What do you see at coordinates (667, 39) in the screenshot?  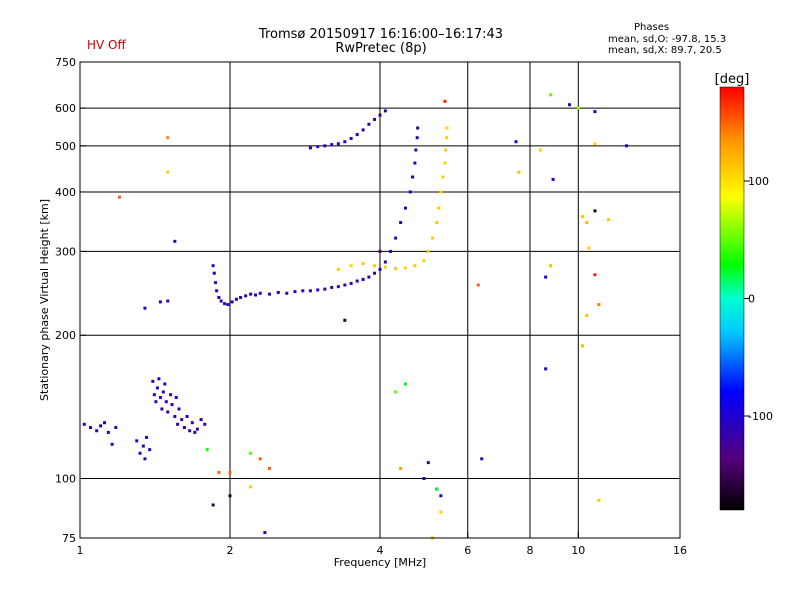 I see `phases-o-stats: mean, sd,O: -97.8, 15.3` at bounding box center [667, 39].